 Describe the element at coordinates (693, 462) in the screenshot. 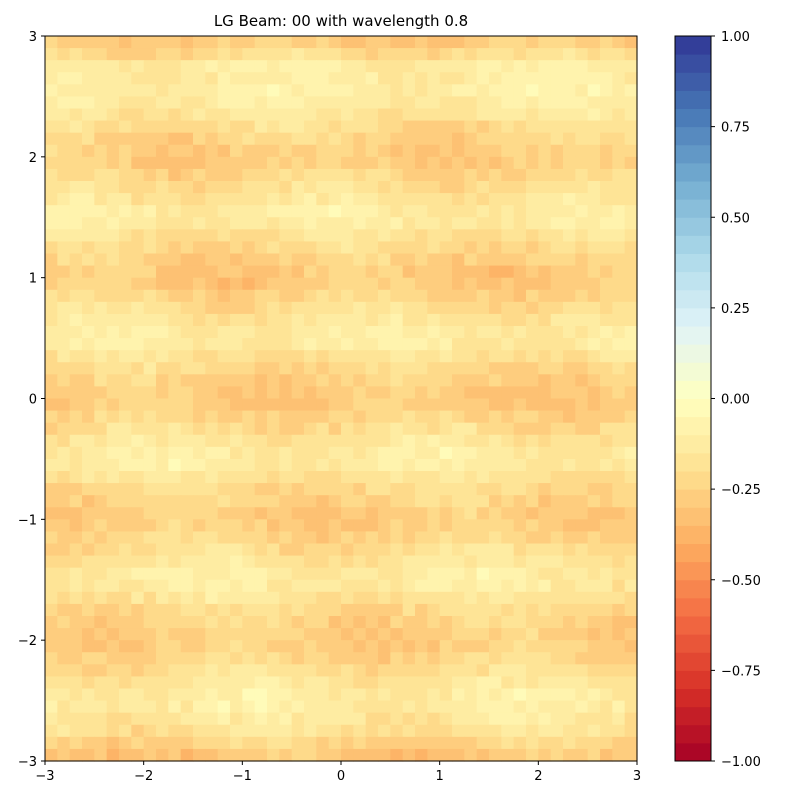

I see `colorbar-level` at that location.